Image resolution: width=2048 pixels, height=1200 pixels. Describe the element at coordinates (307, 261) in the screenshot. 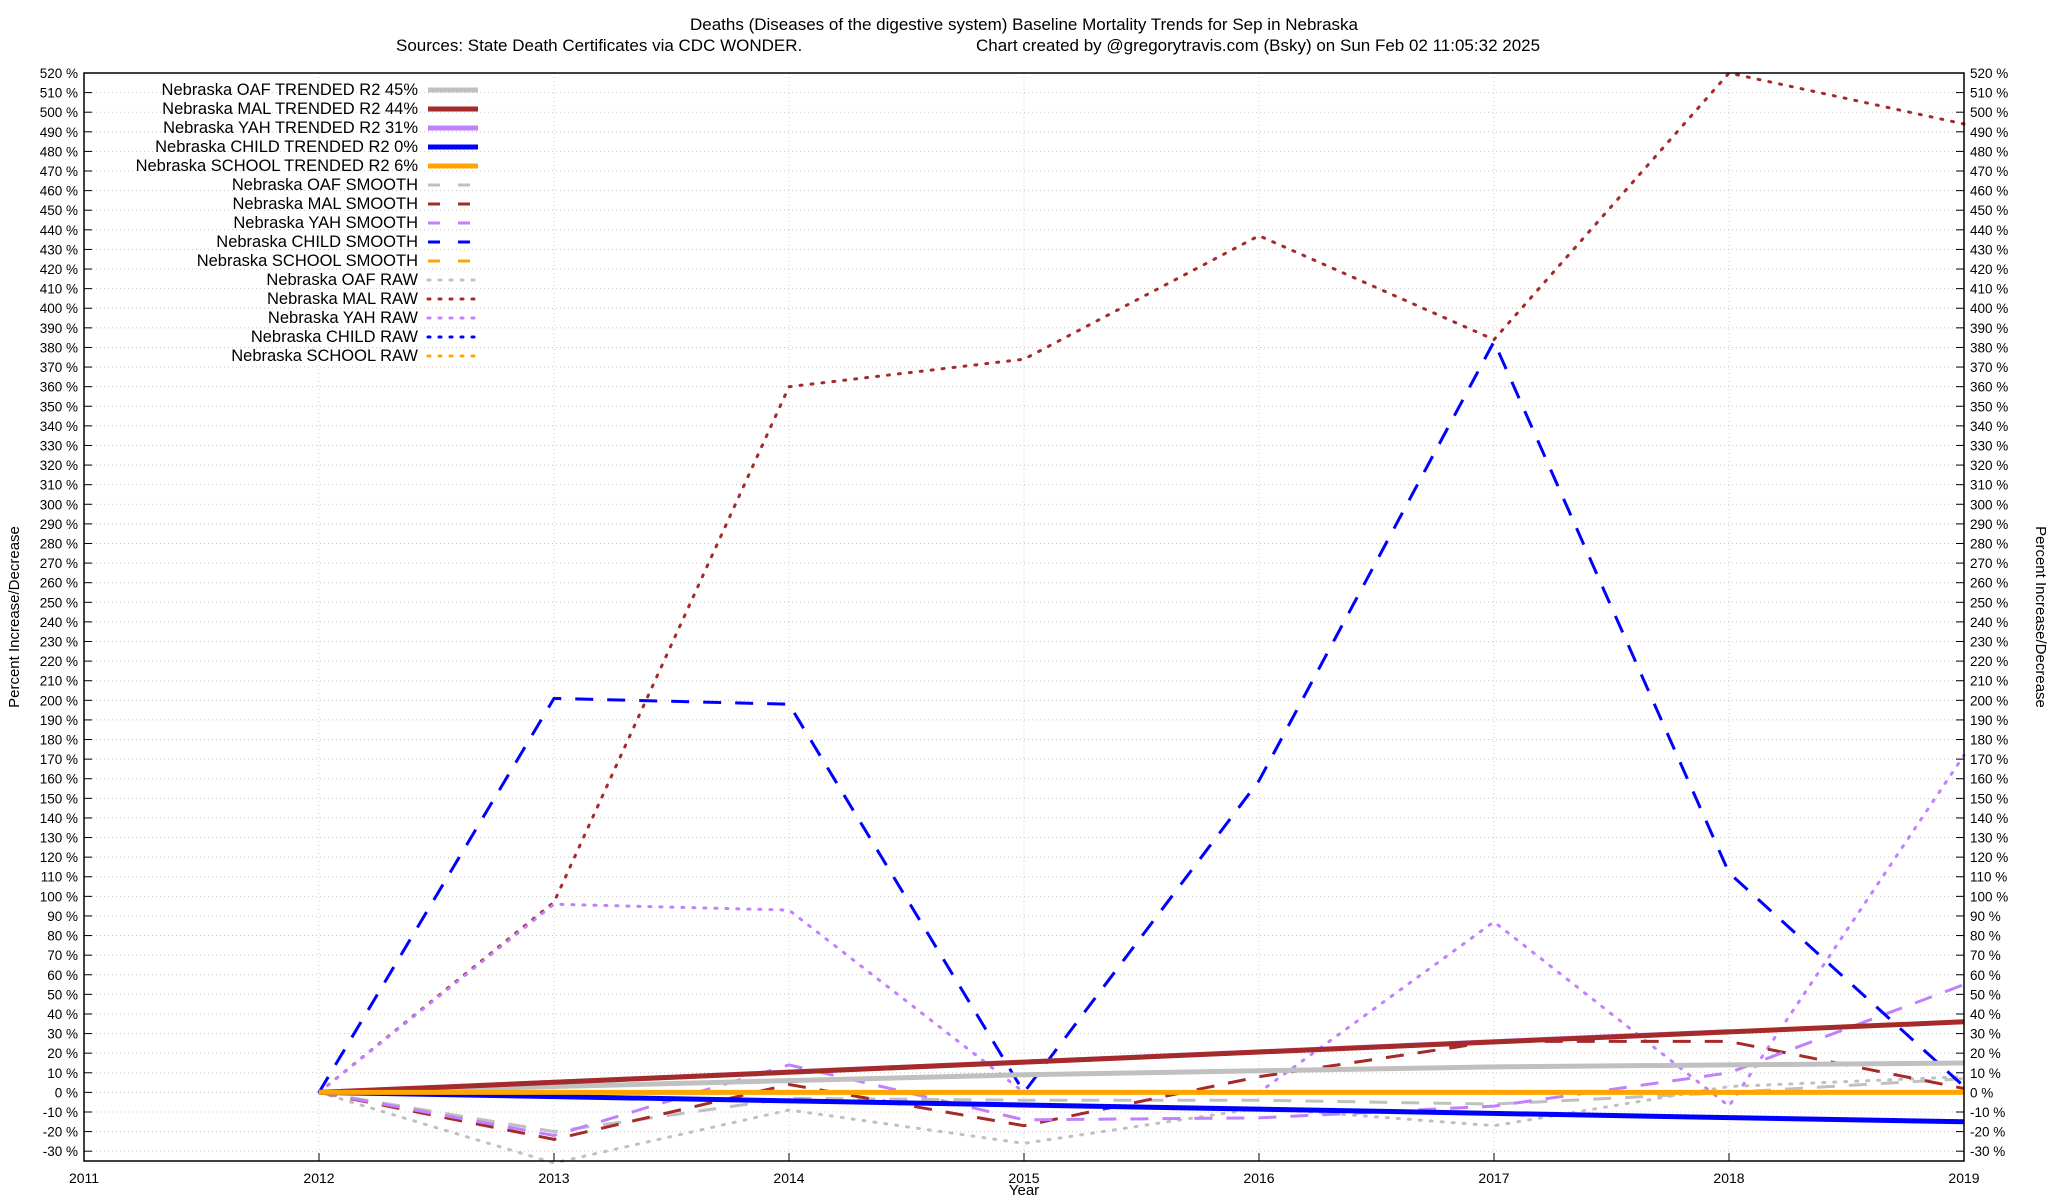

I see `legend-label: Nebraska SCHOOL SMOOTH` at that location.